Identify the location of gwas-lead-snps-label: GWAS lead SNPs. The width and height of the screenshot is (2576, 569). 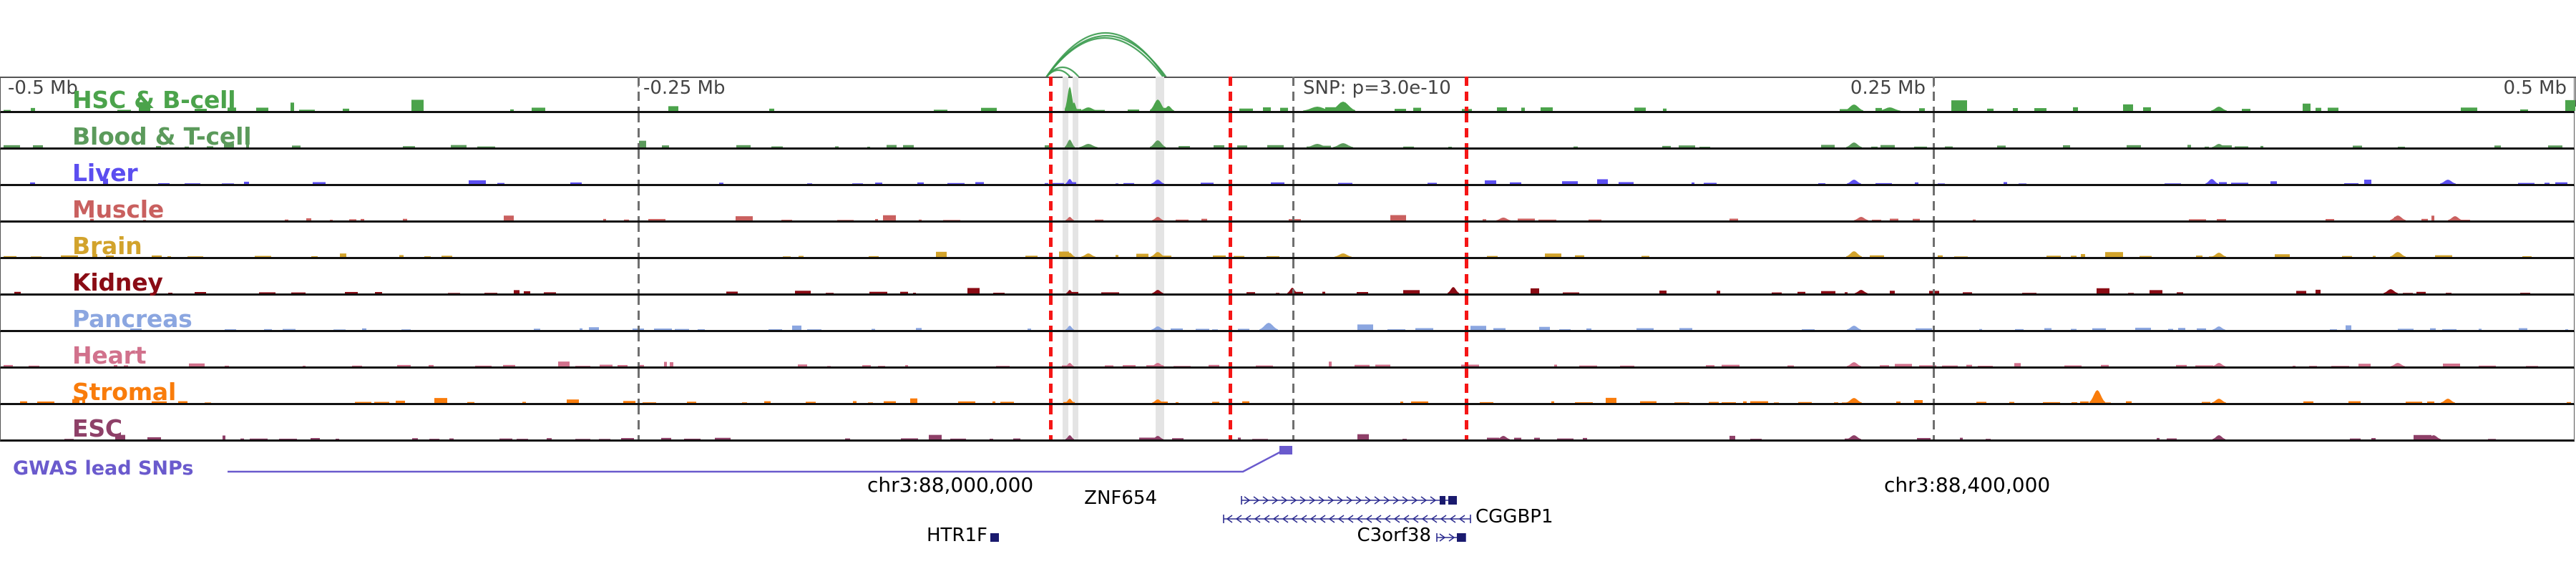
(103, 468).